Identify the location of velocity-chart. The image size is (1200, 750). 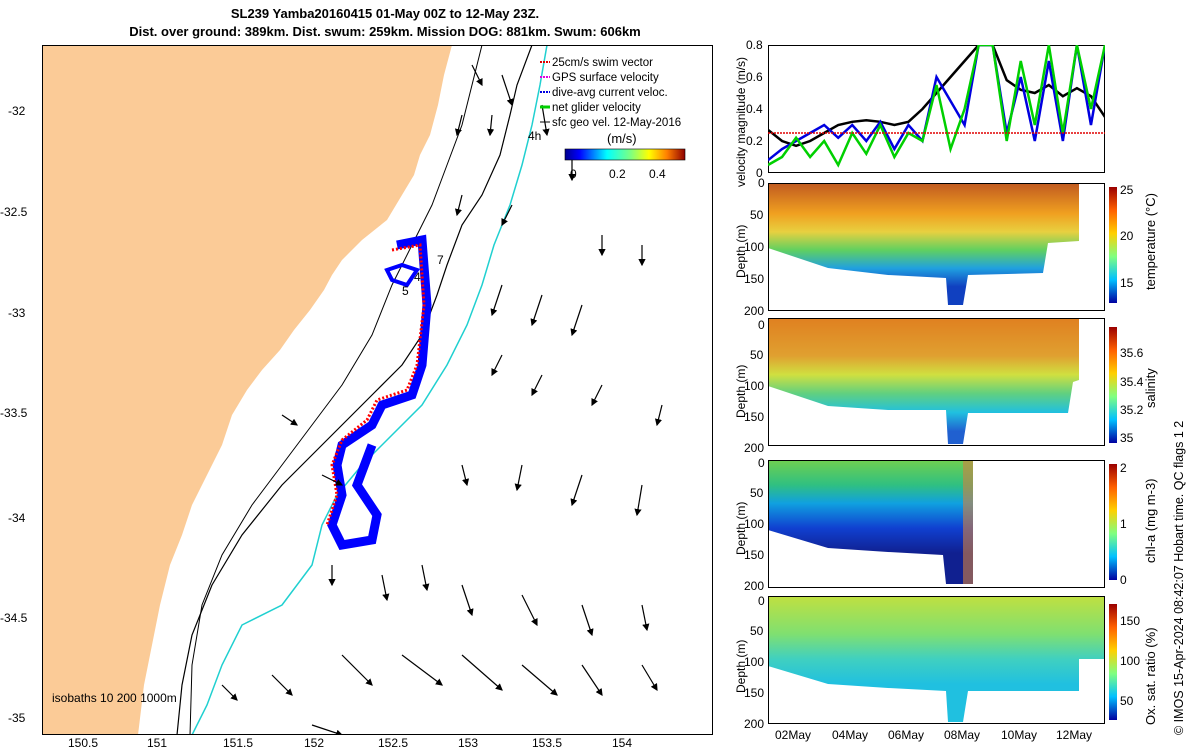
(936, 109).